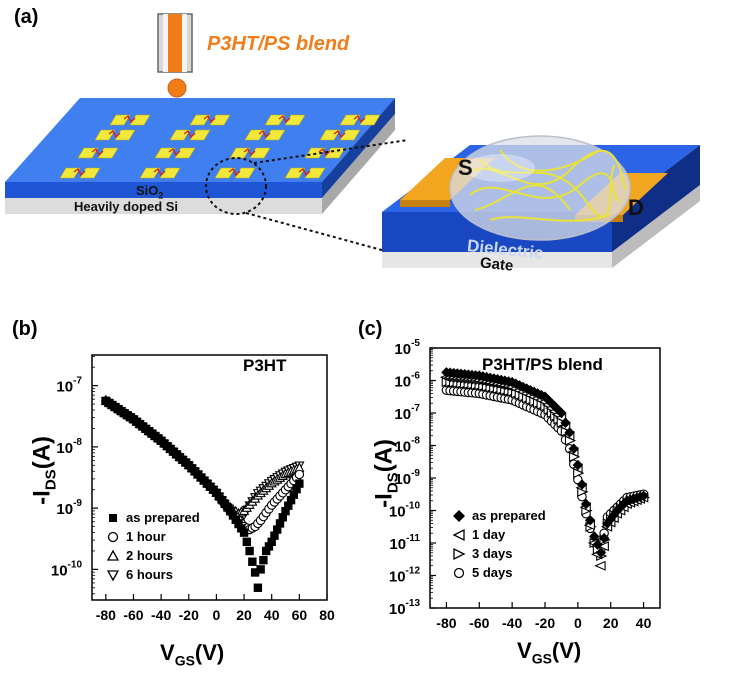 The width and height of the screenshot is (734, 673). I want to click on open-circle-icon, so click(113, 536).